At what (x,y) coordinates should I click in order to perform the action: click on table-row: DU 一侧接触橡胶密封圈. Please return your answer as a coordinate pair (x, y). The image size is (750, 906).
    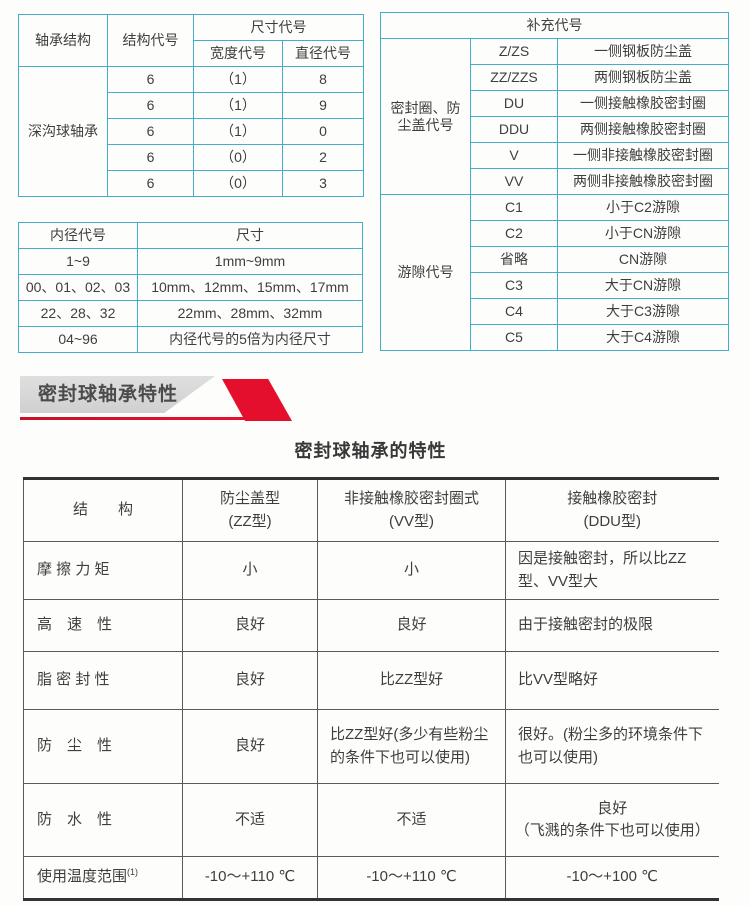
    Looking at the image, I should click on (555, 103).